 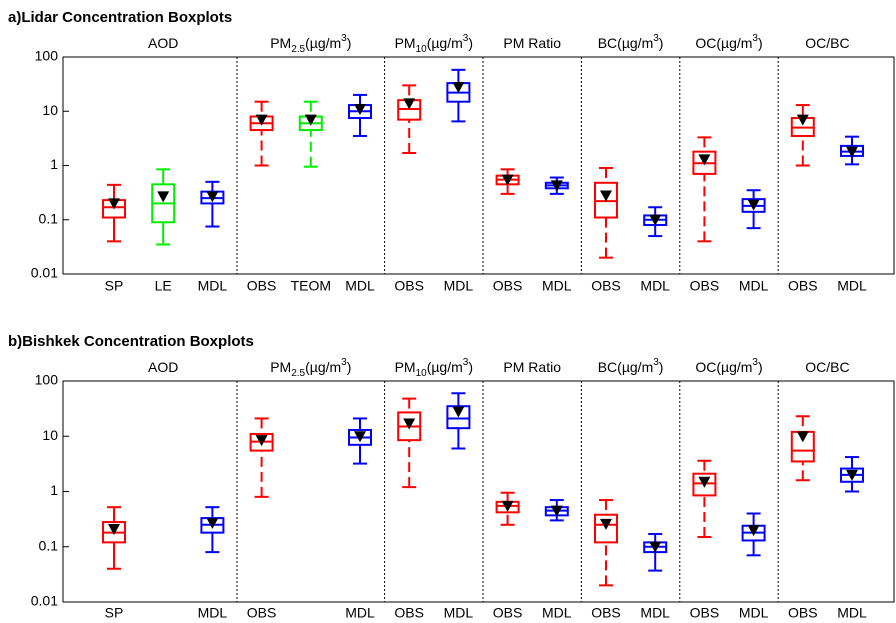 I want to click on y-tick-label: 0.1, so click(x=49, y=218).